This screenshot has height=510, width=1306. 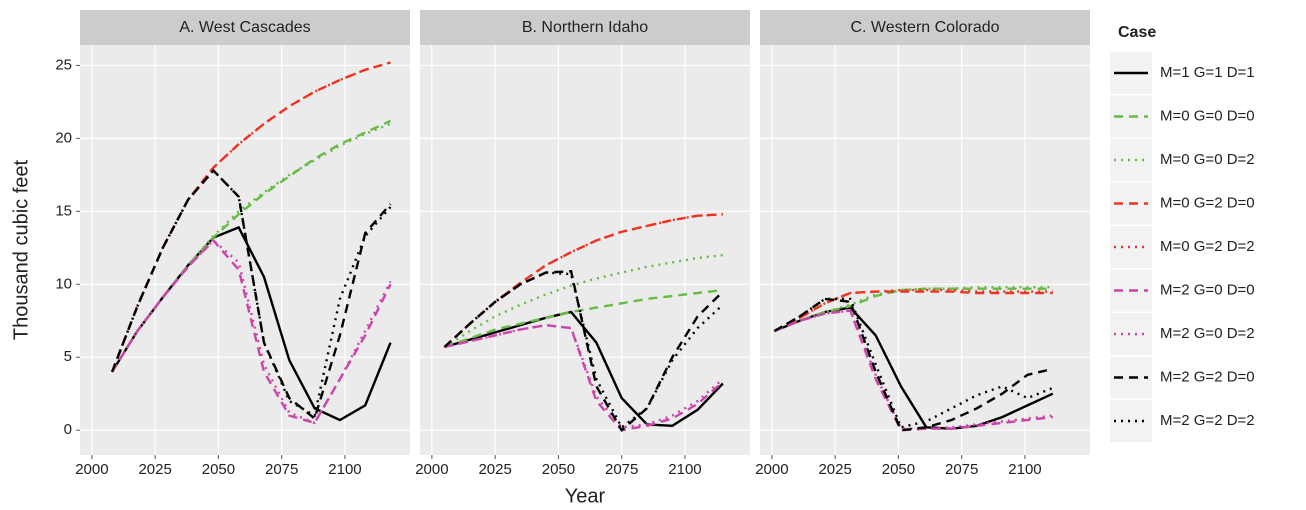 I want to click on legend-label: M=0 G=2 D=0, so click(x=1207, y=202).